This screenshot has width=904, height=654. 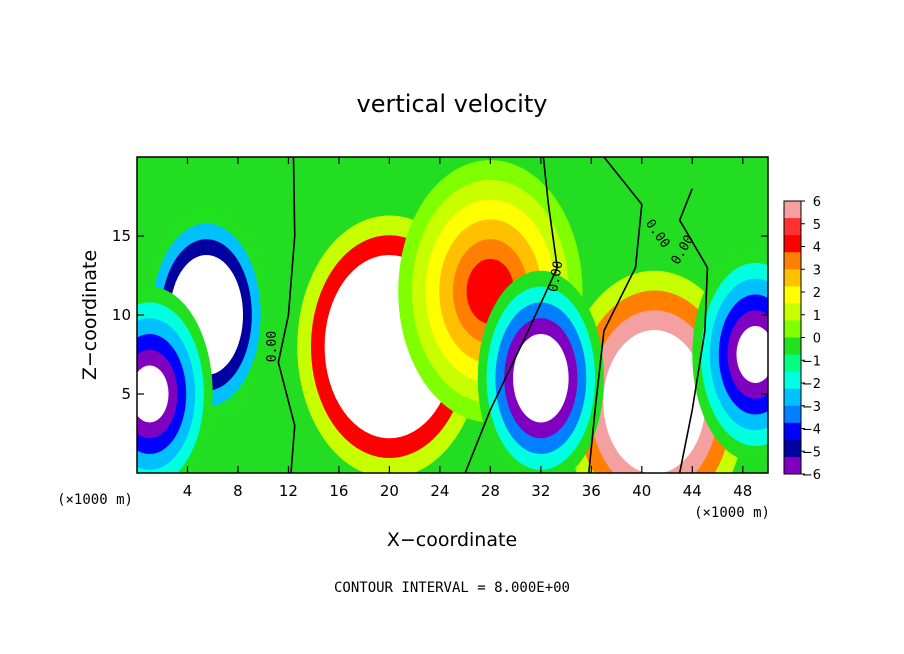 What do you see at coordinates (490, 491) in the screenshot?
I see `x-tick-label: 28` at bounding box center [490, 491].